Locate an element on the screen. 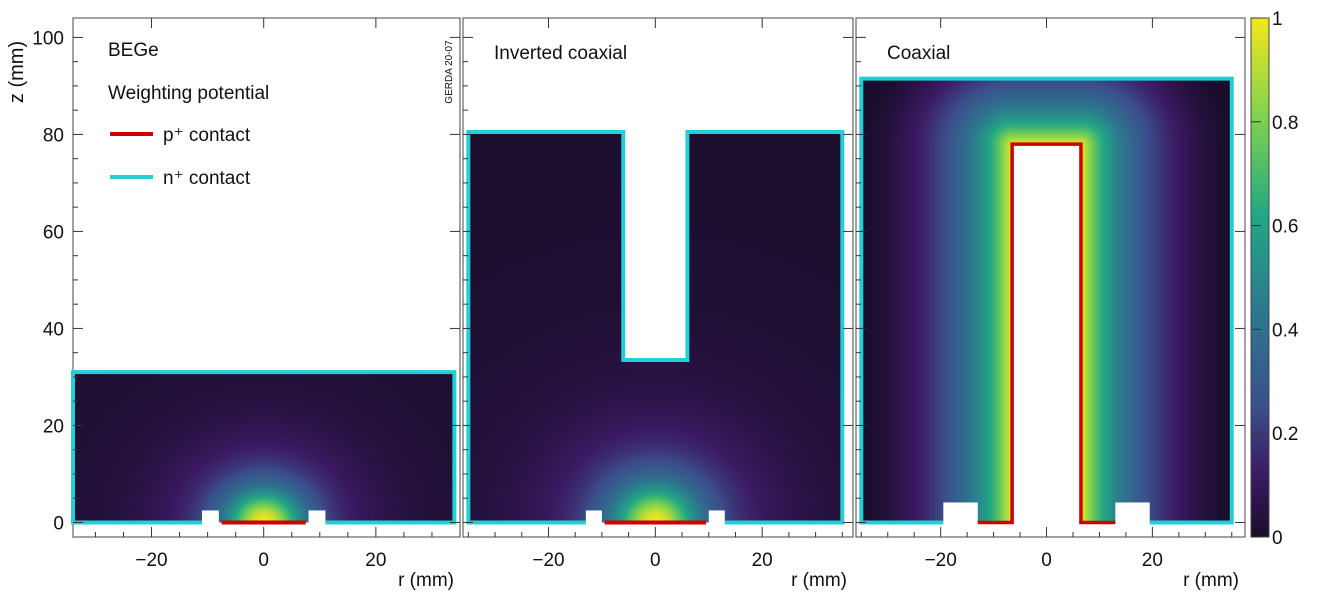 The image size is (1323, 594). x-tick-label-0-1: 0 is located at coordinates (263, 560).